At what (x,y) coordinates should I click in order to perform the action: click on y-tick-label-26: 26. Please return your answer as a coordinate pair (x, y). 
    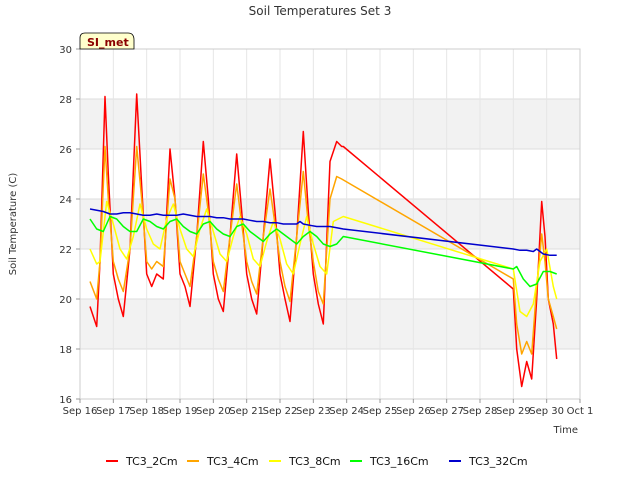
    Looking at the image, I should click on (65, 150).